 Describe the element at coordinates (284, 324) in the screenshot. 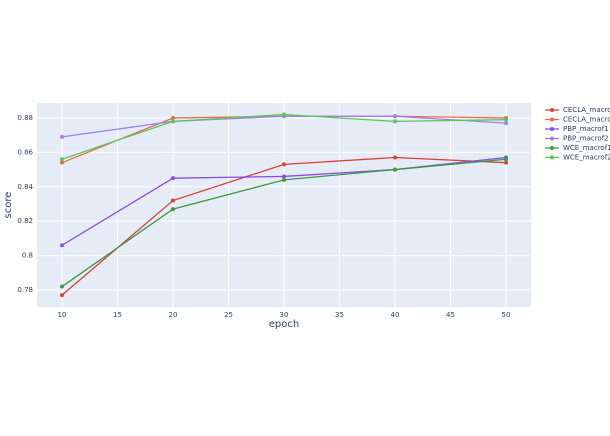

I see `x-axis-title: epoch` at that location.